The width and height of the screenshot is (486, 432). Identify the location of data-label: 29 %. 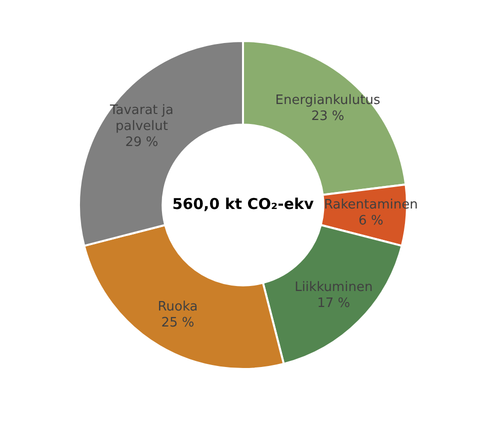
(141, 142).